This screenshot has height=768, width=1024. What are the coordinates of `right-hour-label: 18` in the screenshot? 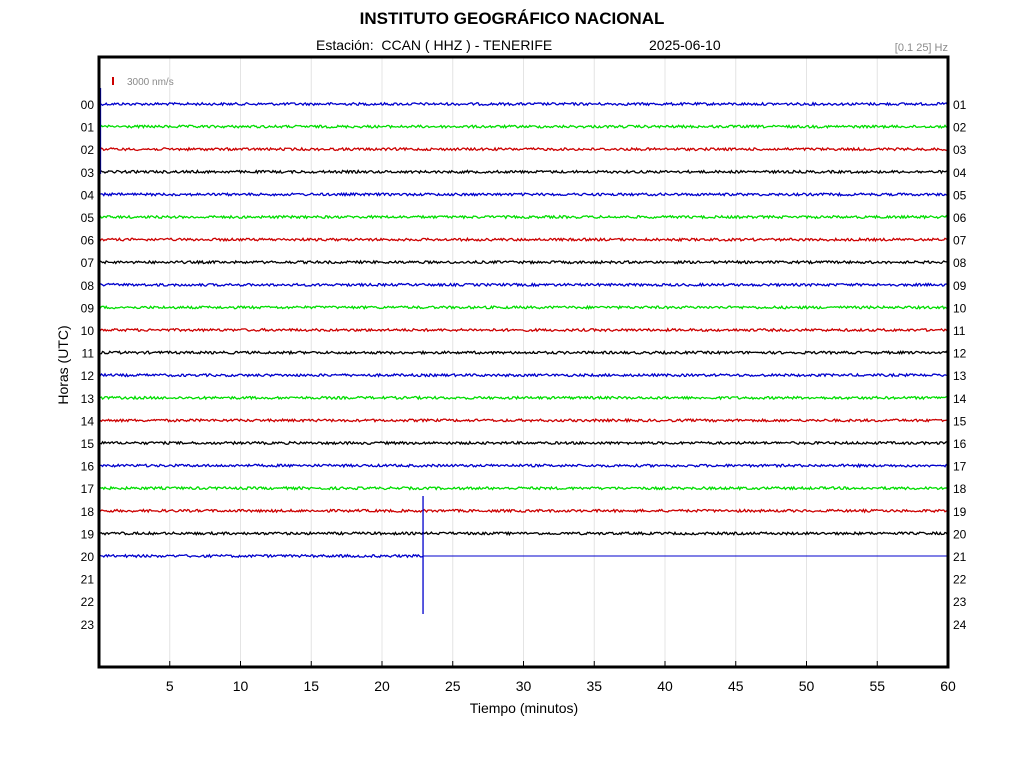 It's located at (960, 489).